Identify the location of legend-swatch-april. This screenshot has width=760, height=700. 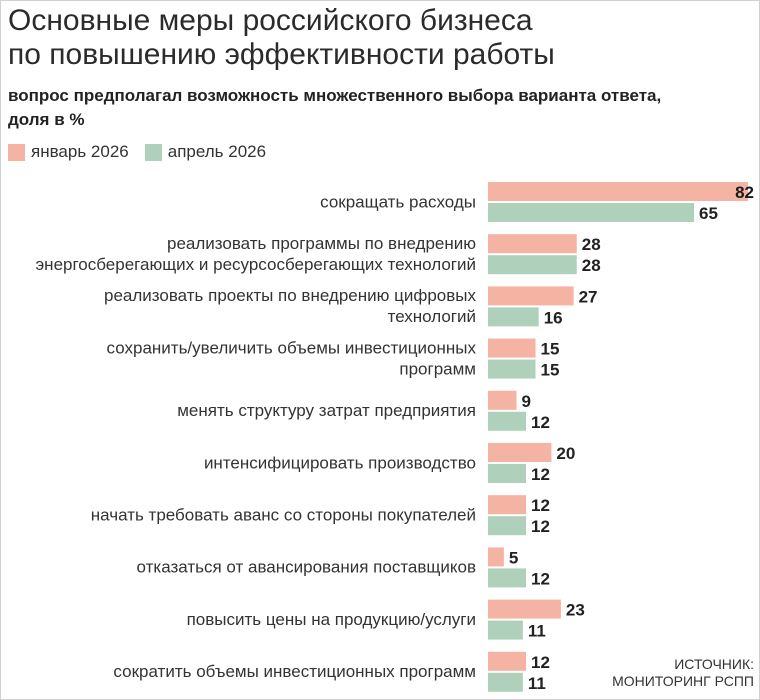
(153, 152).